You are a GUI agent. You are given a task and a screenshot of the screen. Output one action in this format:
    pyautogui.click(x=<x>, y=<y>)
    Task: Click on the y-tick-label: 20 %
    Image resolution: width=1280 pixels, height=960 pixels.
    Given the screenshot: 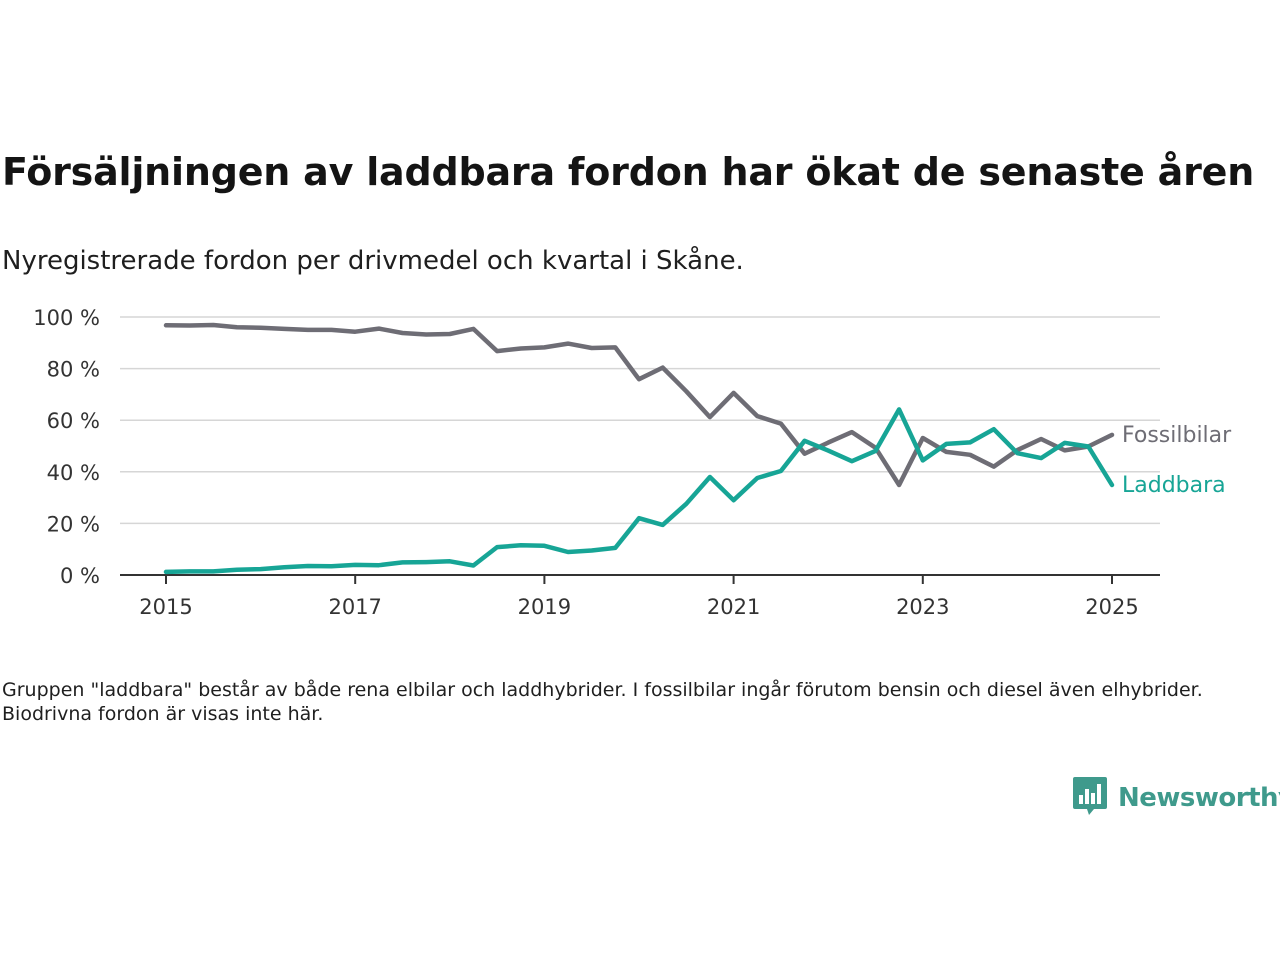 What is the action you would take?
    pyautogui.click(x=73, y=524)
    